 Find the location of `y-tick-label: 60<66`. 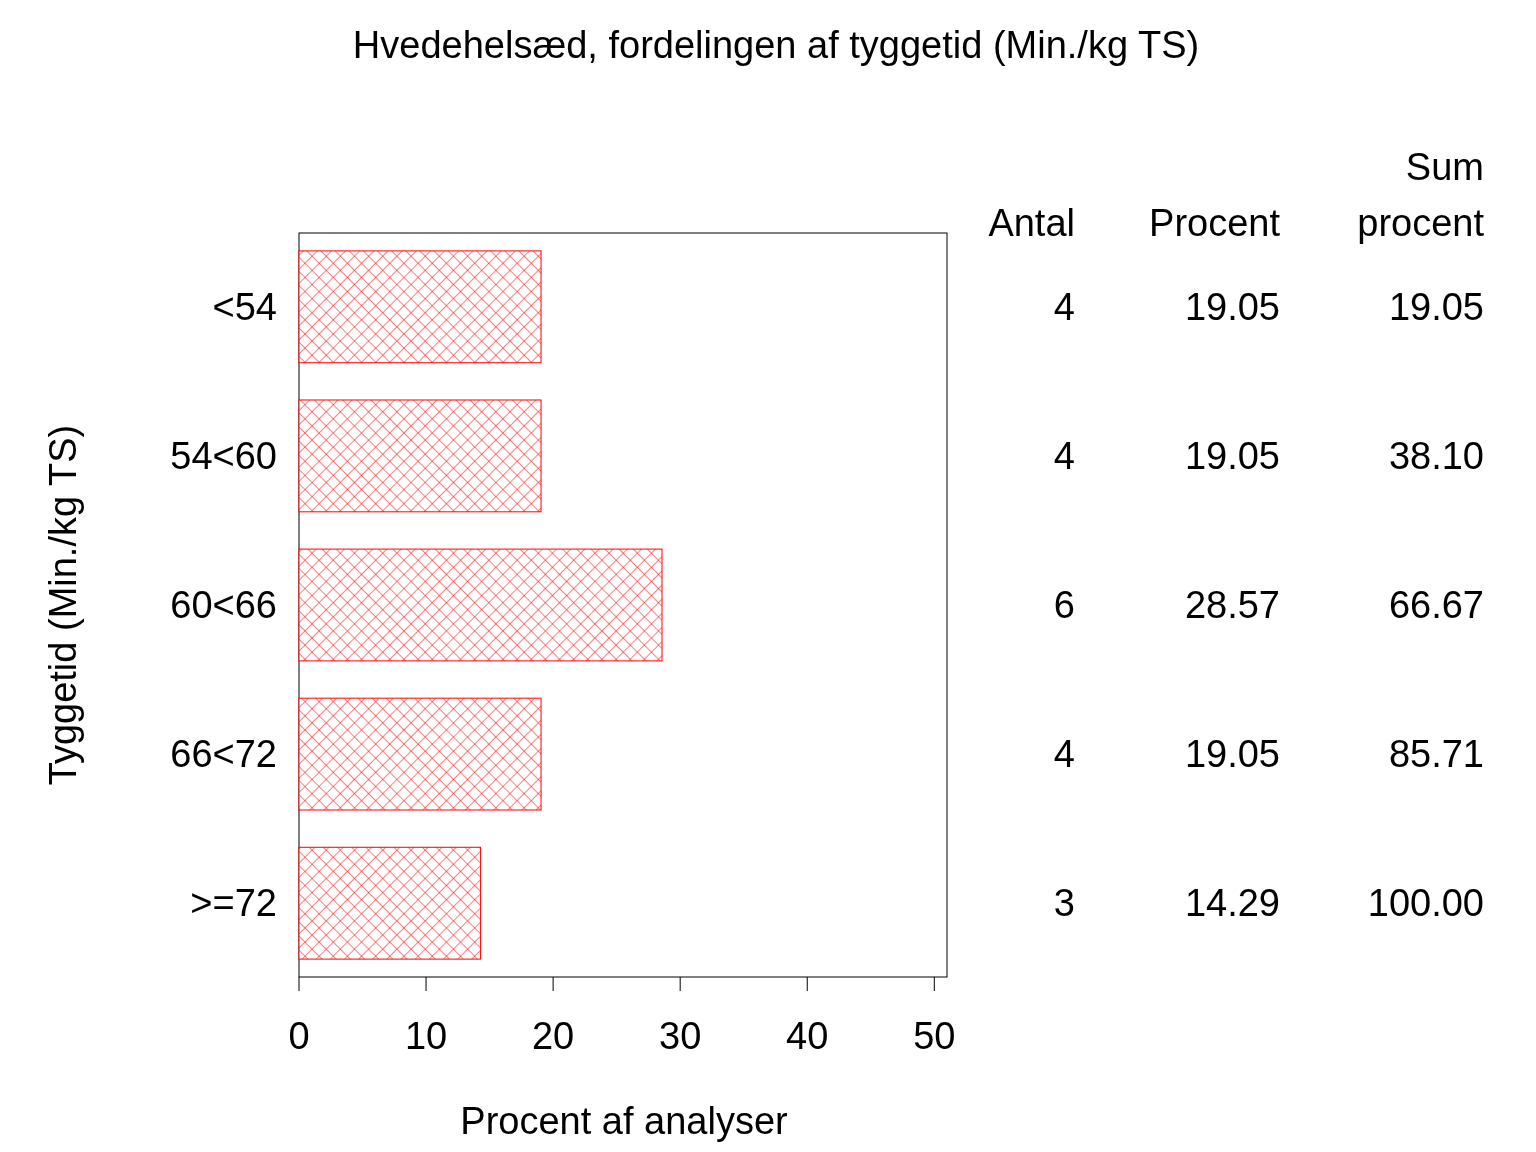

y-tick-label: 60<66 is located at coordinates (223, 605).